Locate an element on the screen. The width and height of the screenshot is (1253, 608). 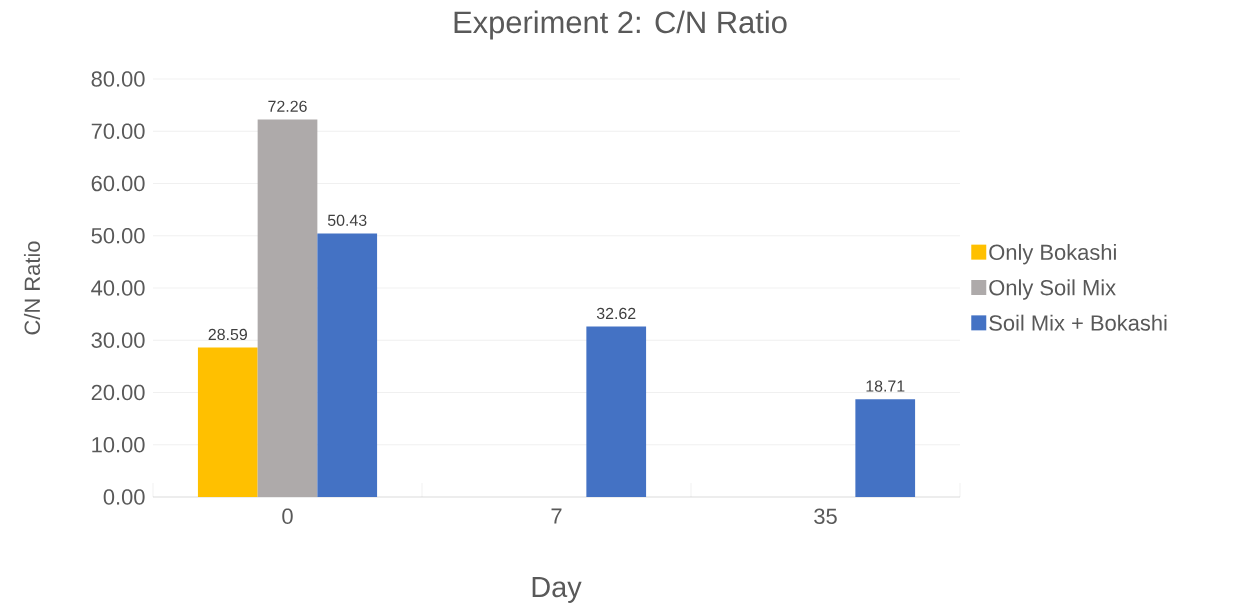
y-tick-label: 30.00 is located at coordinates (118, 340).